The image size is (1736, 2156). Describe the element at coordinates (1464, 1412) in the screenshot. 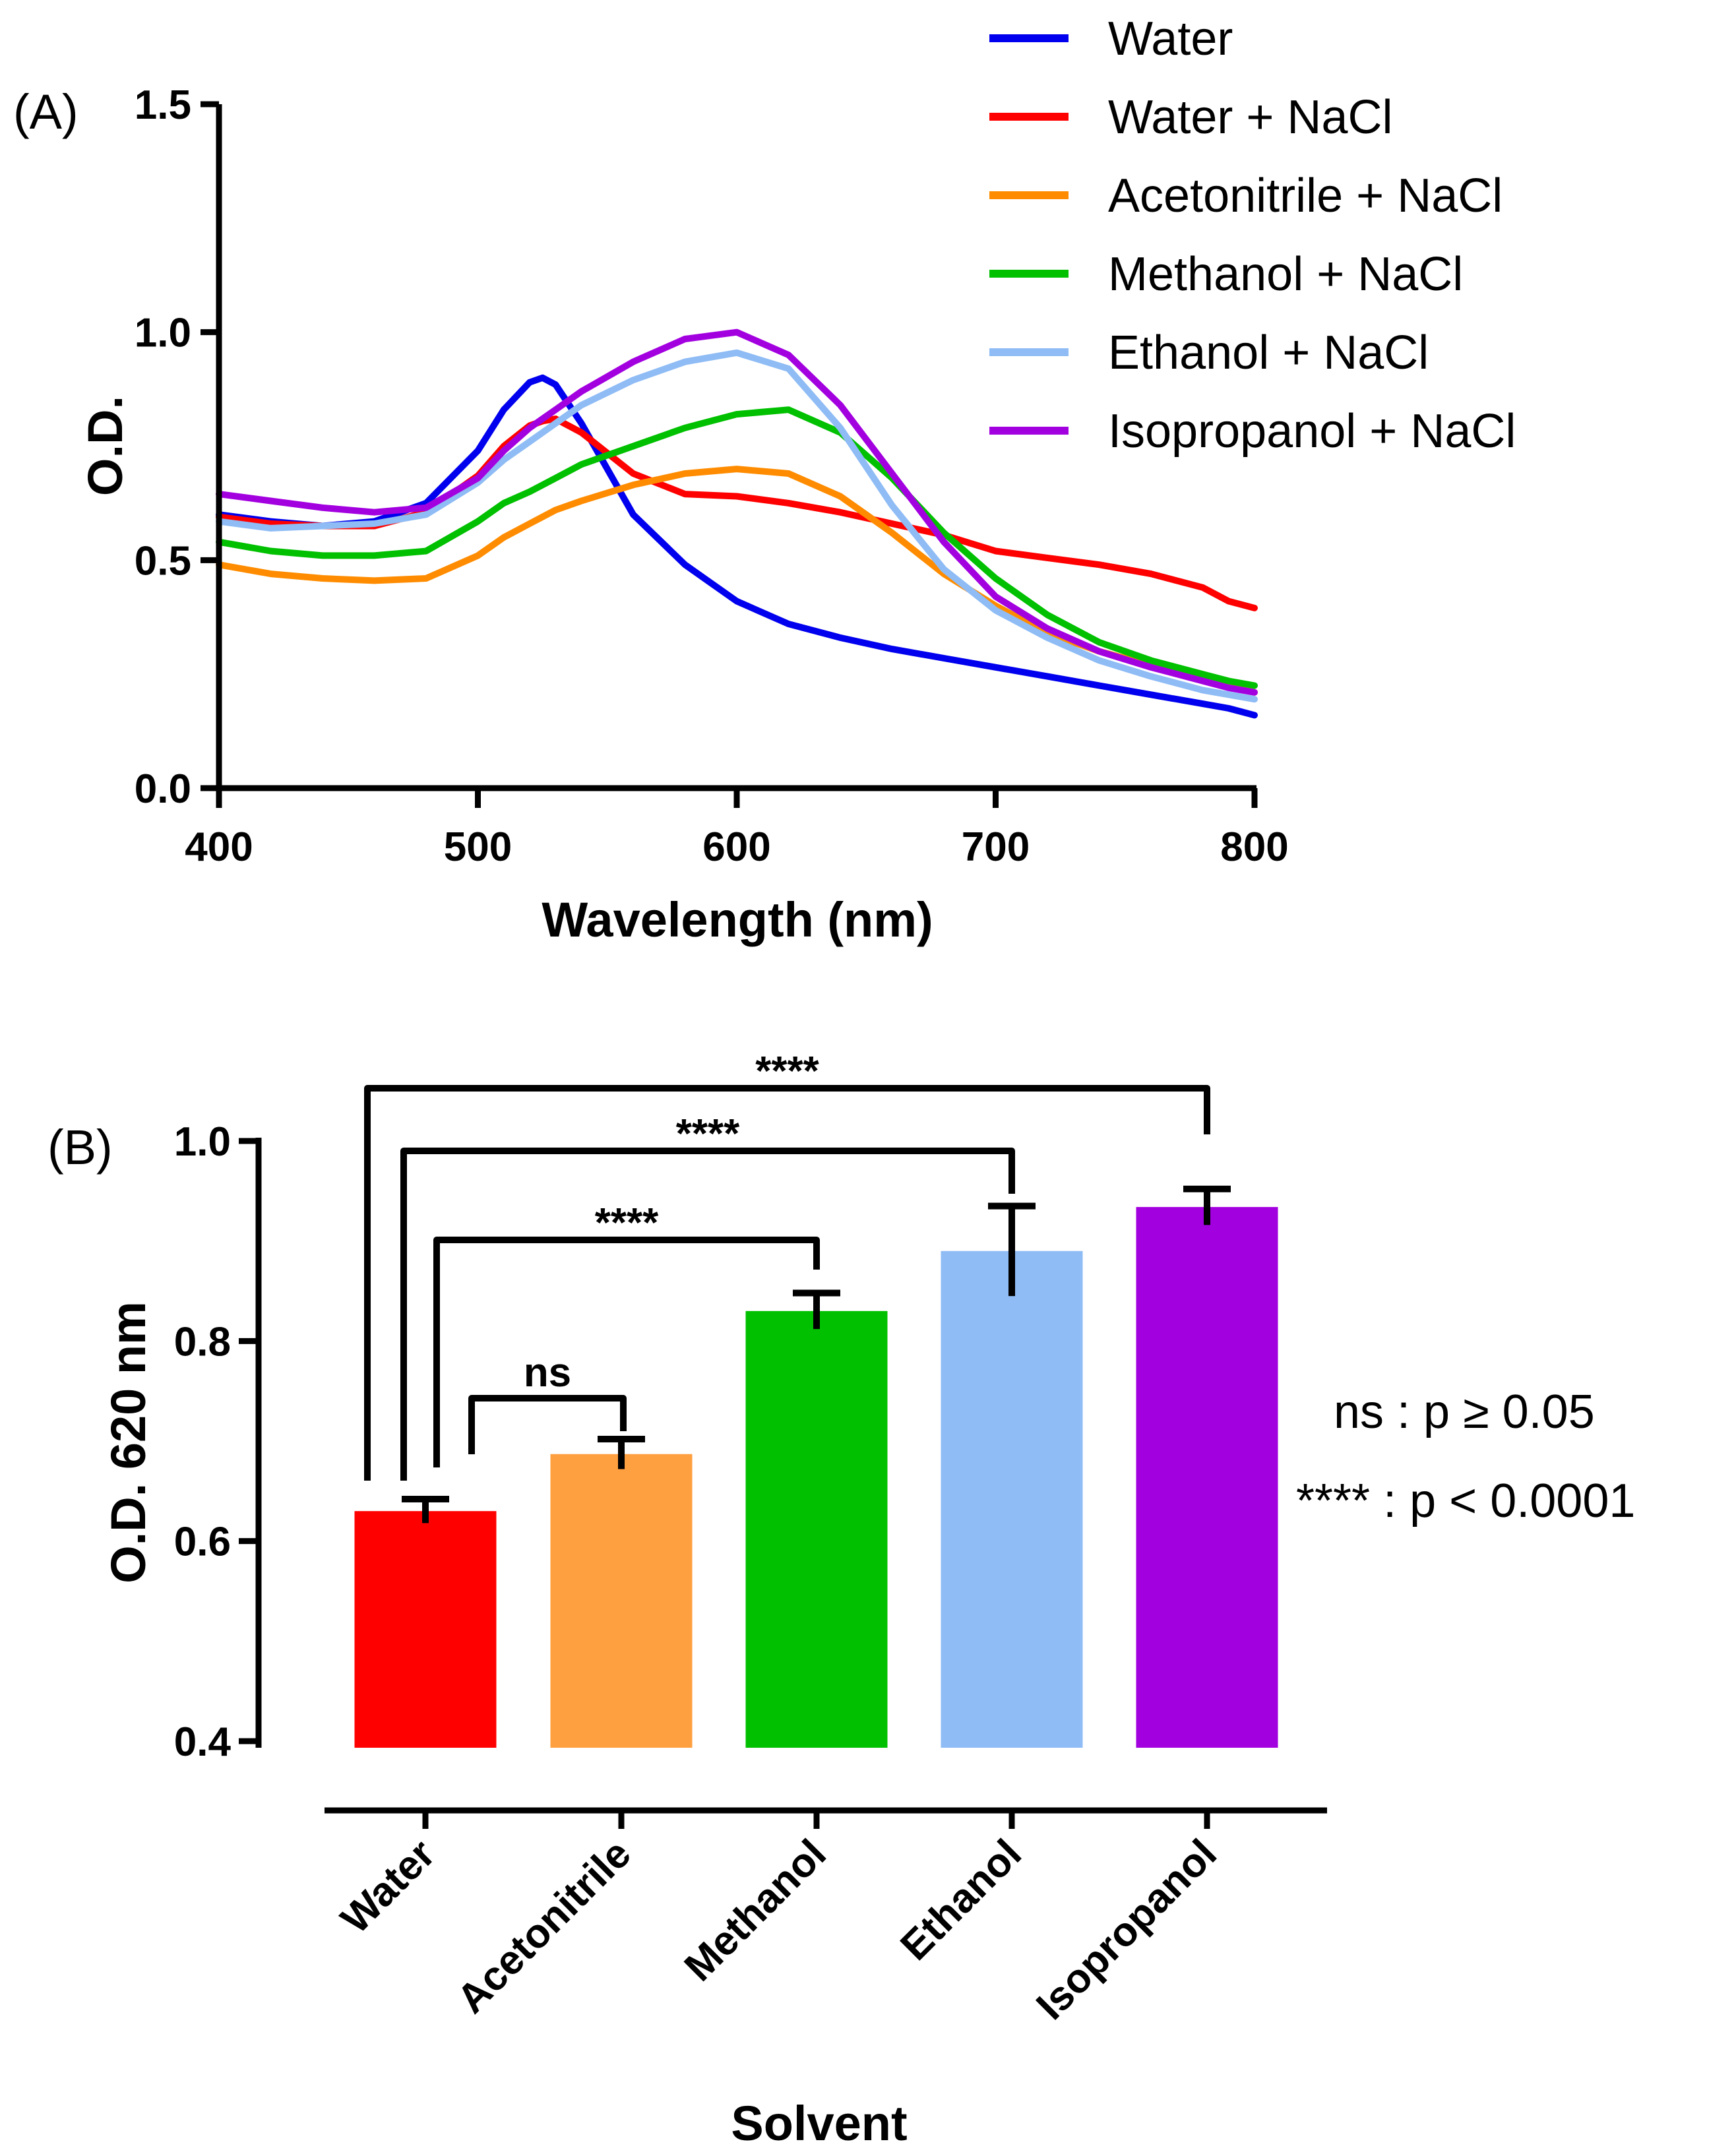

I see `significance-note-ns: ns : p ≥ 0.05` at that location.